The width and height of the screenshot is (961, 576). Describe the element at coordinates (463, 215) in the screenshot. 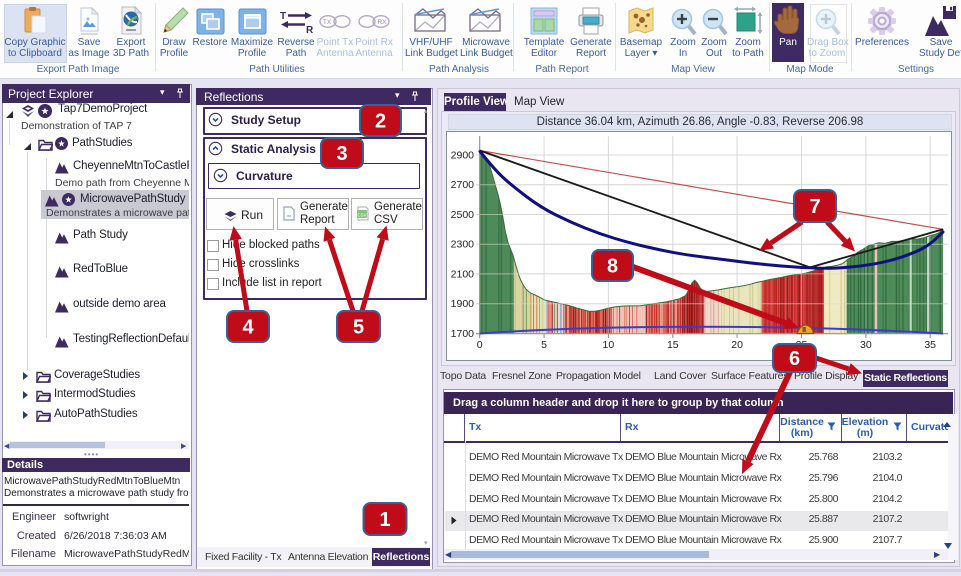

I see `svg-text: 2500` at that location.